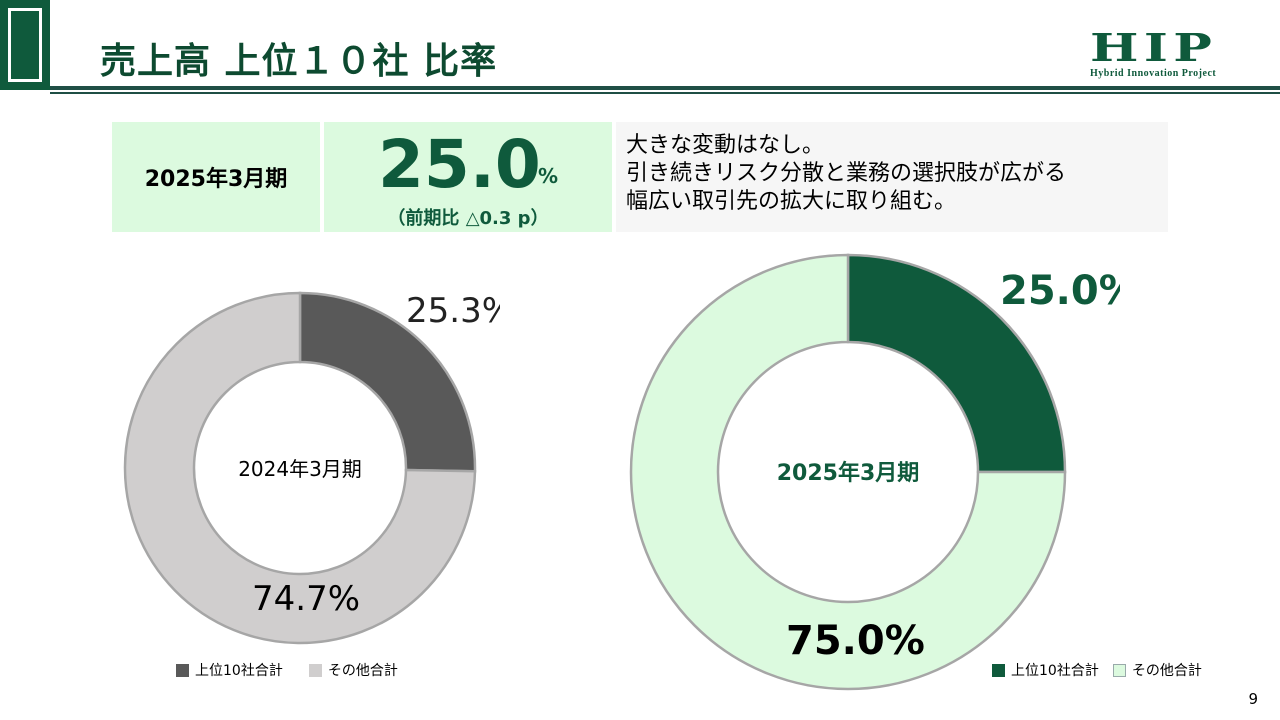 The image size is (1280, 720). I want to click on header-divider-thin, so click(665, 93).